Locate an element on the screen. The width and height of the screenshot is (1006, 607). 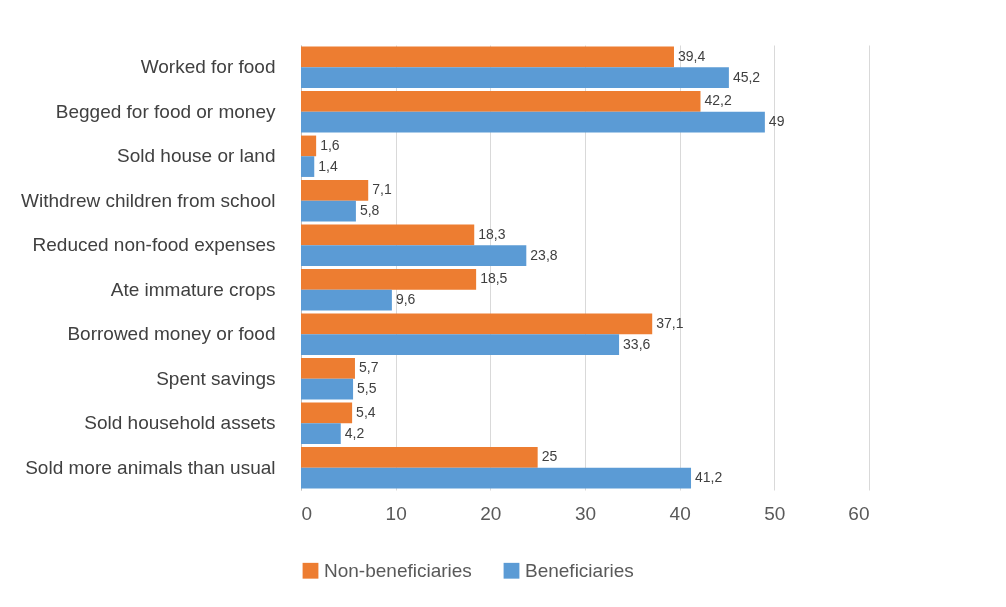
y-tick-label: Borrowed money or food is located at coordinates (171, 334).